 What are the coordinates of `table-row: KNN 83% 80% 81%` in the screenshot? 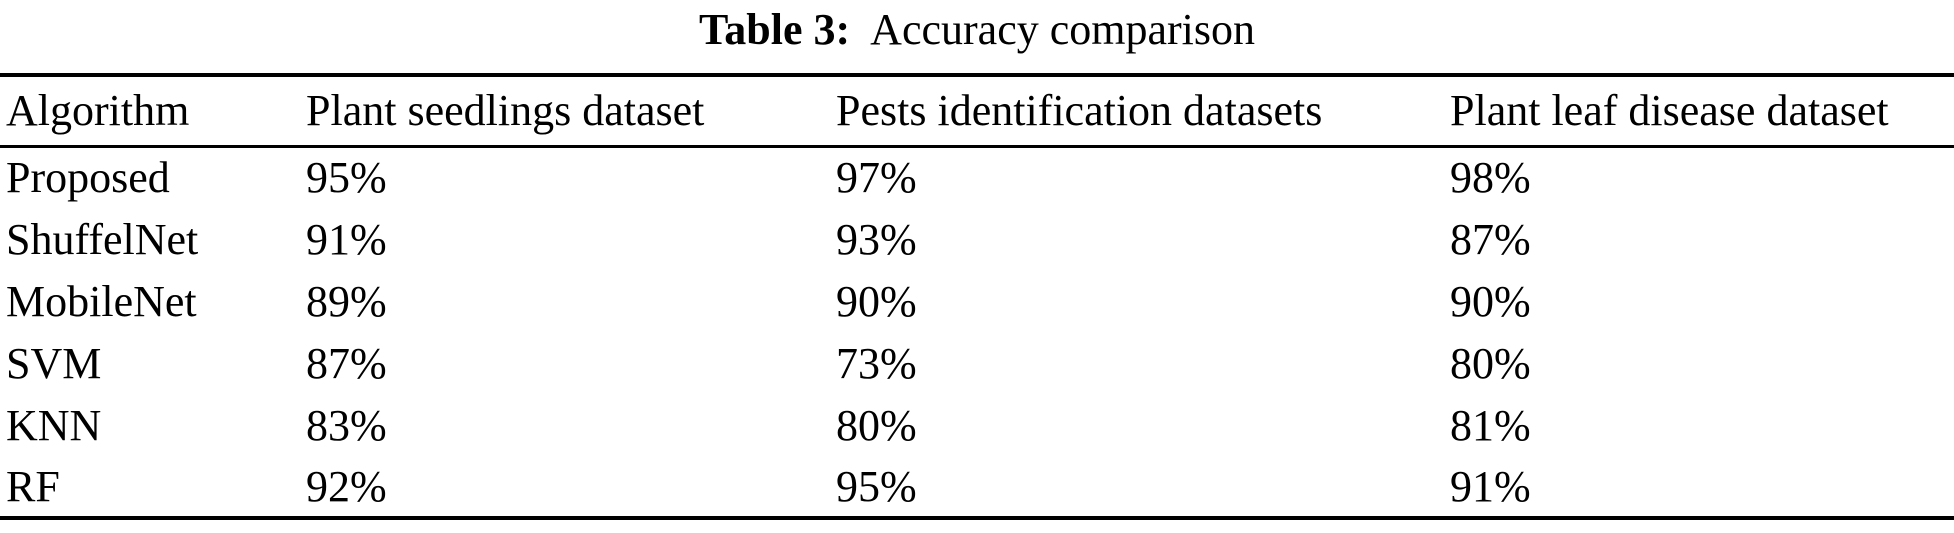 It's located at (977, 425).